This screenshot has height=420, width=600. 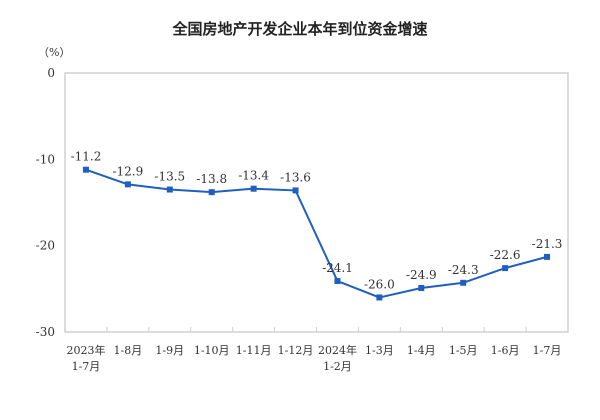 I want to click on x-tick-label: 1-9月, so click(x=169, y=350).